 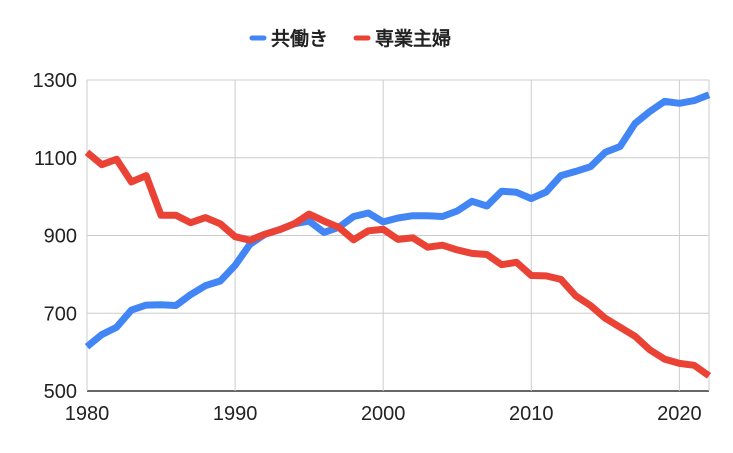 I want to click on x-tick-label: 2010, so click(x=531, y=414).